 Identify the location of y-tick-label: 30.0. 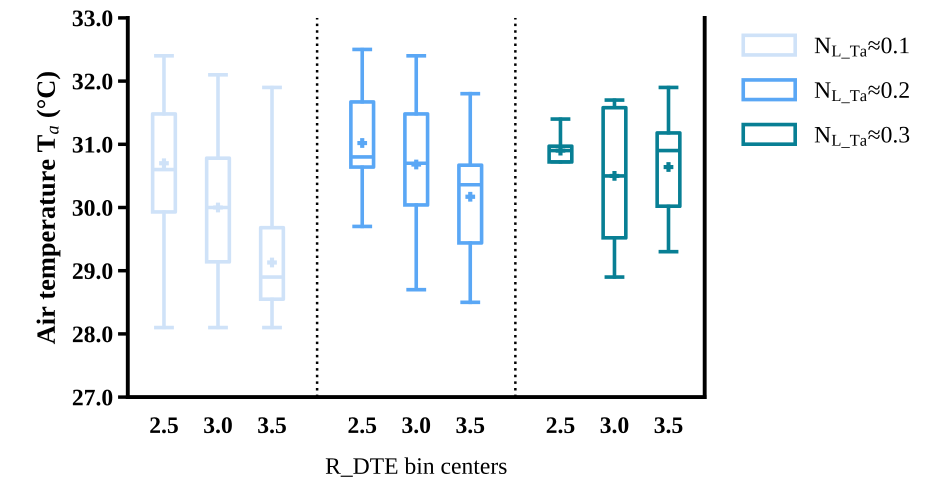
(92, 208).